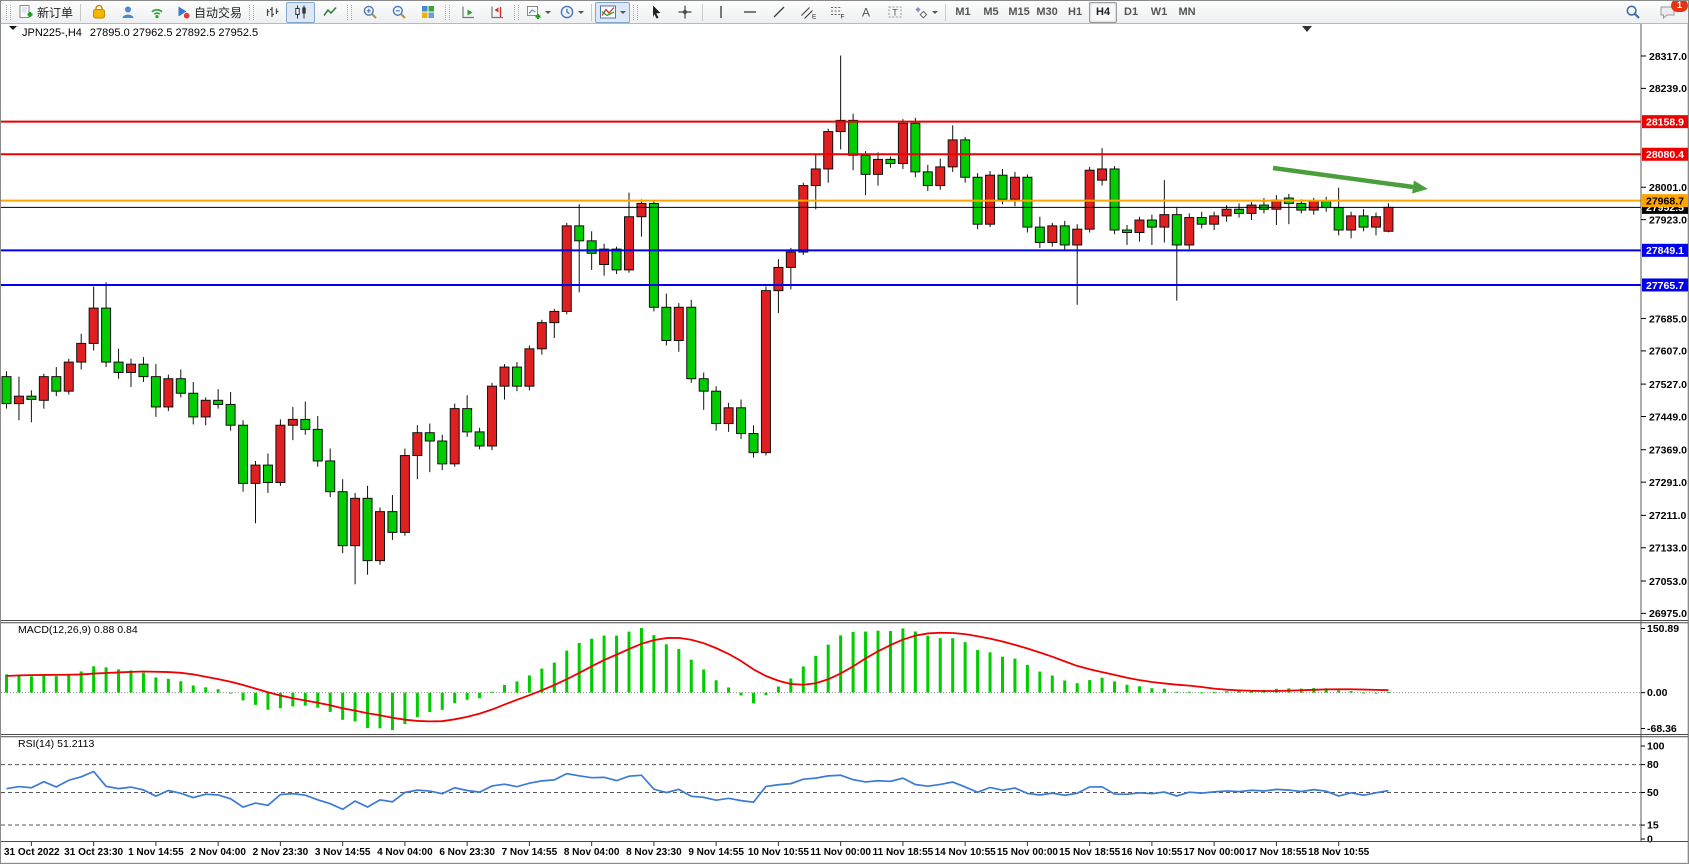 Image resolution: width=1689 pixels, height=864 pixels. What do you see at coordinates (925, 12) in the screenshot?
I see `shapes-button` at bounding box center [925, 12].